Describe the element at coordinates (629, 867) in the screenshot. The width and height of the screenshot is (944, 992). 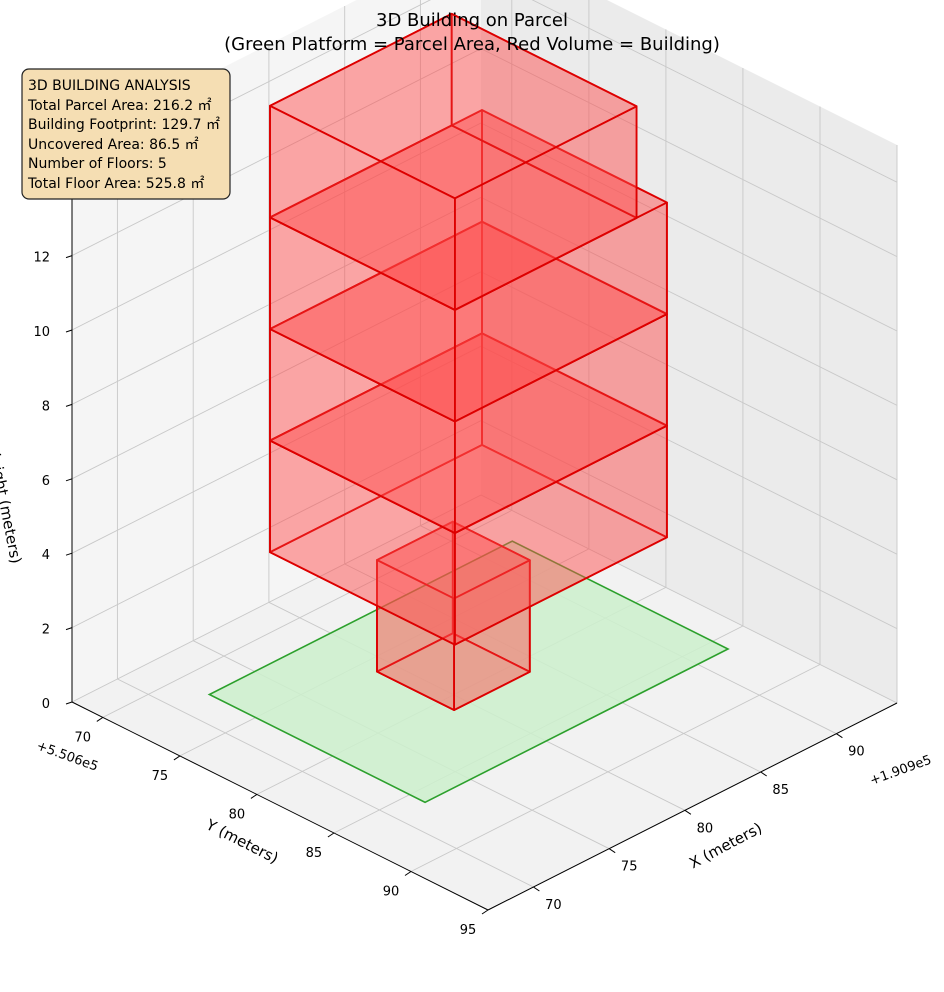
I see `x-tick-label: 75` at that location.